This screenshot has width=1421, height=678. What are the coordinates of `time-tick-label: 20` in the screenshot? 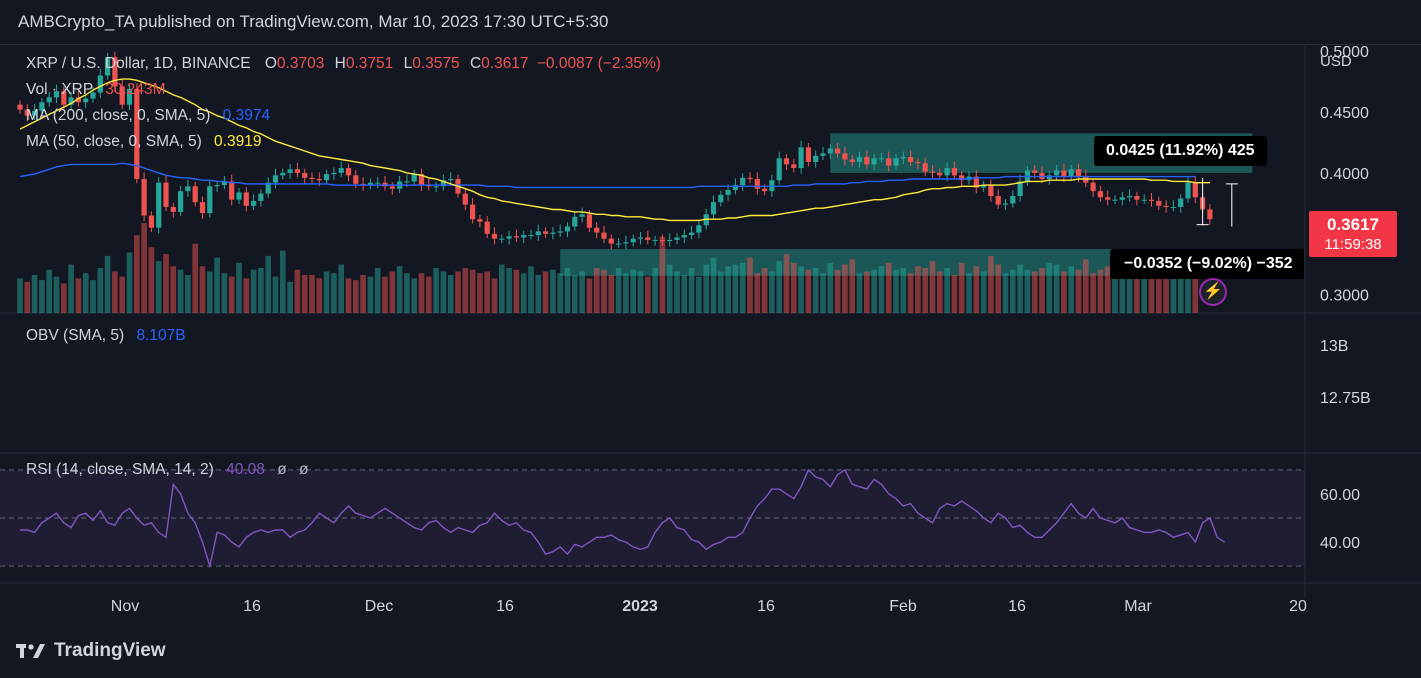 It's located at (1298, 606).